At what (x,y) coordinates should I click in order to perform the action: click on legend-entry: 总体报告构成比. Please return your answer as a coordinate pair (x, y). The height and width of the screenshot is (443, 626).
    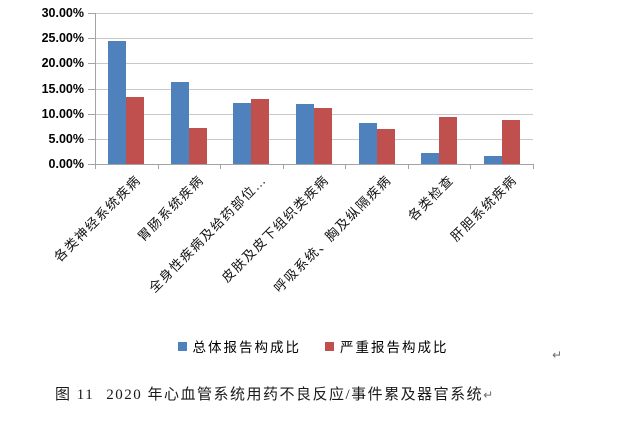
    Looking at the image, I should click on (239, 346).